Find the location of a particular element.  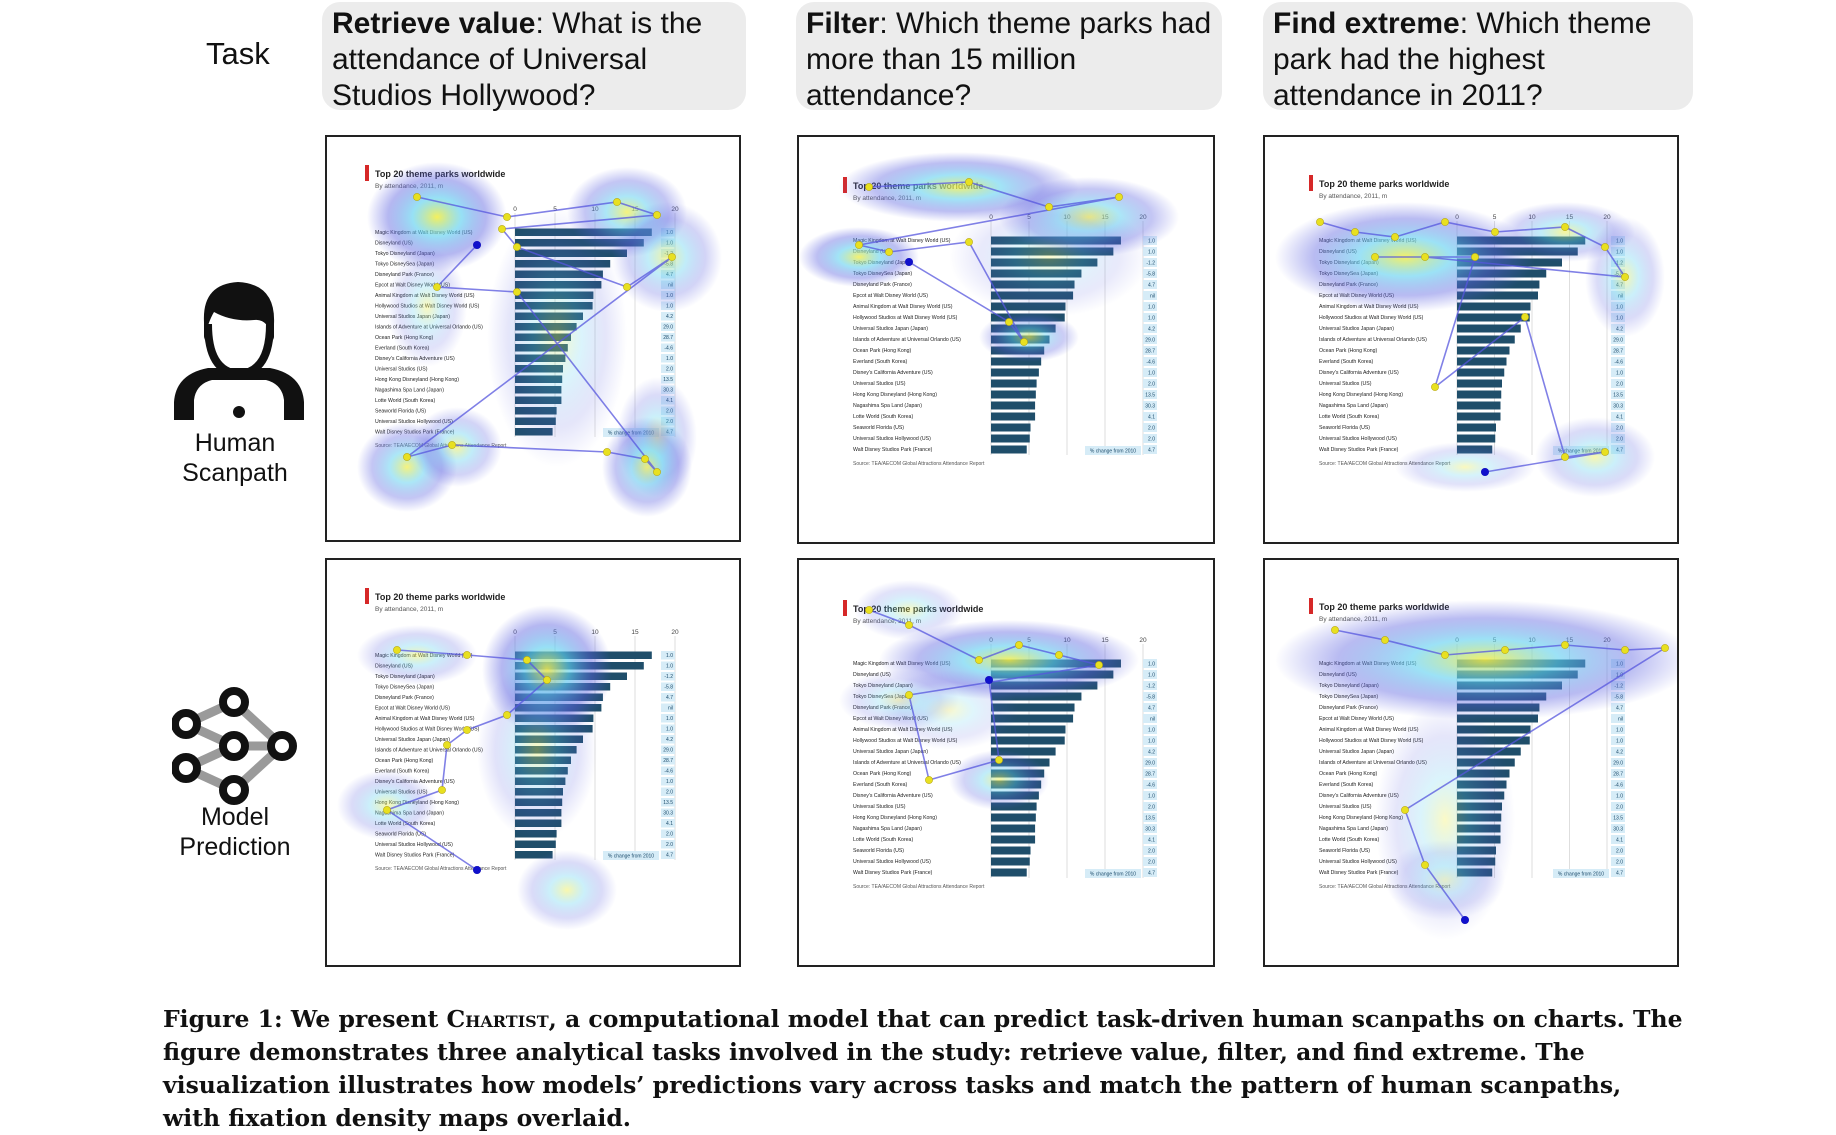

park-label: Universal Studios Japan (Japan) is located at coordinates (1356, 752).